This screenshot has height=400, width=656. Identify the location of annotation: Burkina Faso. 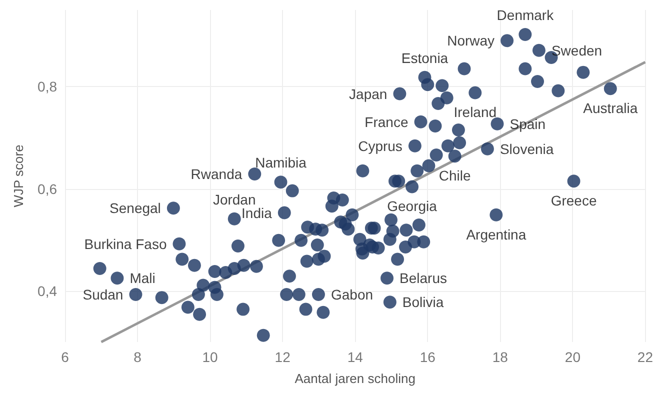
(125, 244).